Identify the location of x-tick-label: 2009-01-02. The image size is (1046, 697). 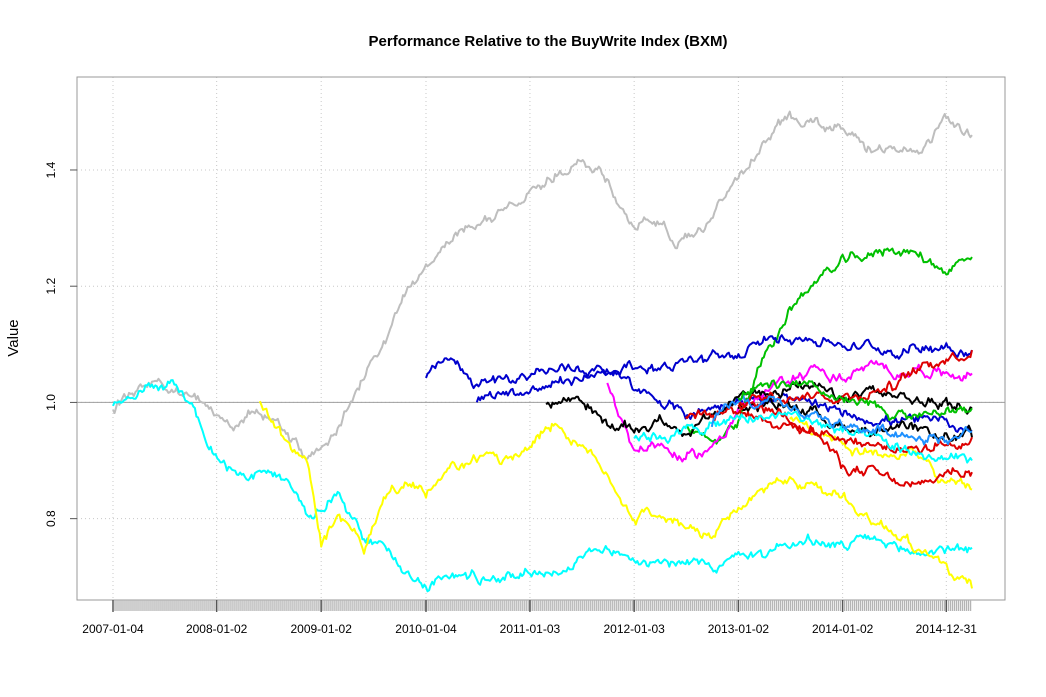
(321, 629).